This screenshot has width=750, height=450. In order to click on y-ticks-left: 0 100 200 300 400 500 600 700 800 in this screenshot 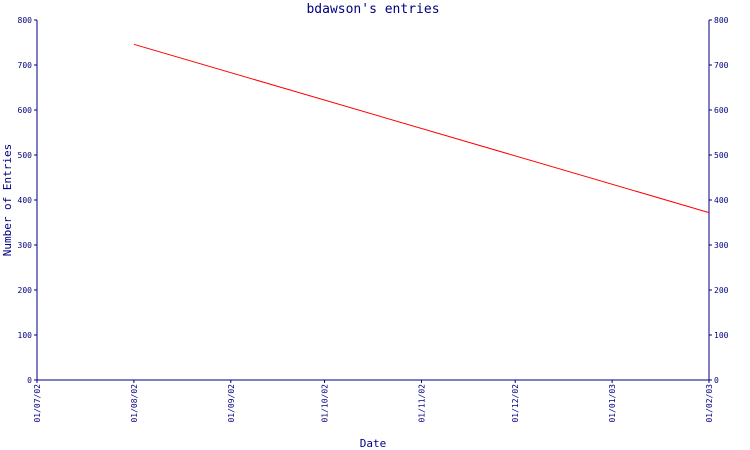, I will do `click(27, 200)`.